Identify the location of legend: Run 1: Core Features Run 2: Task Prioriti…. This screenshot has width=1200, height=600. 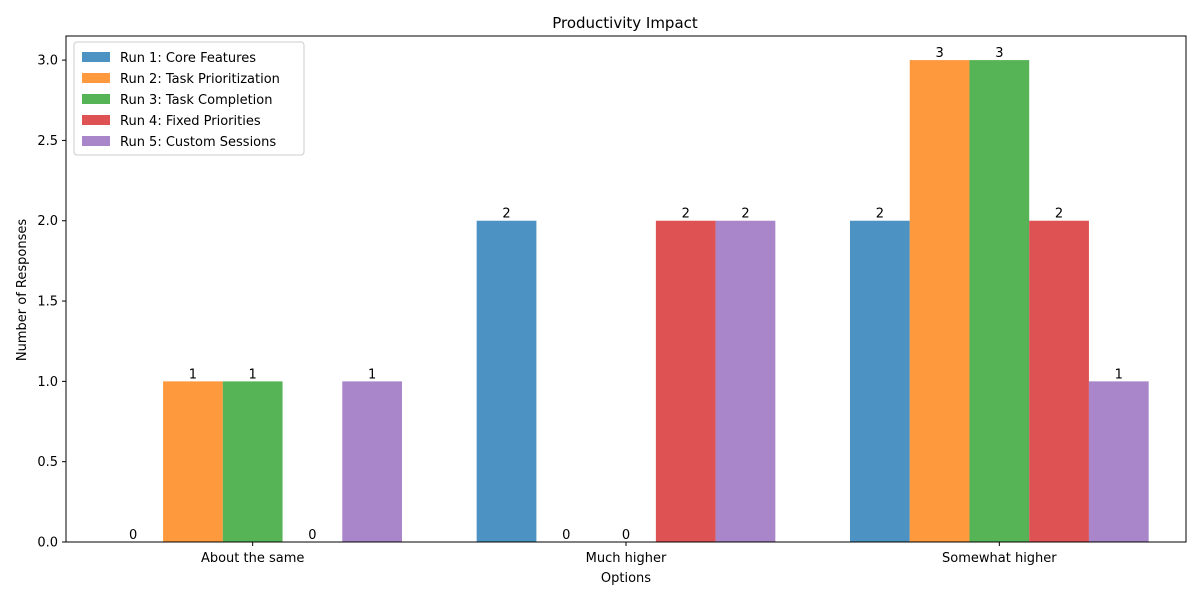
(189, 98).